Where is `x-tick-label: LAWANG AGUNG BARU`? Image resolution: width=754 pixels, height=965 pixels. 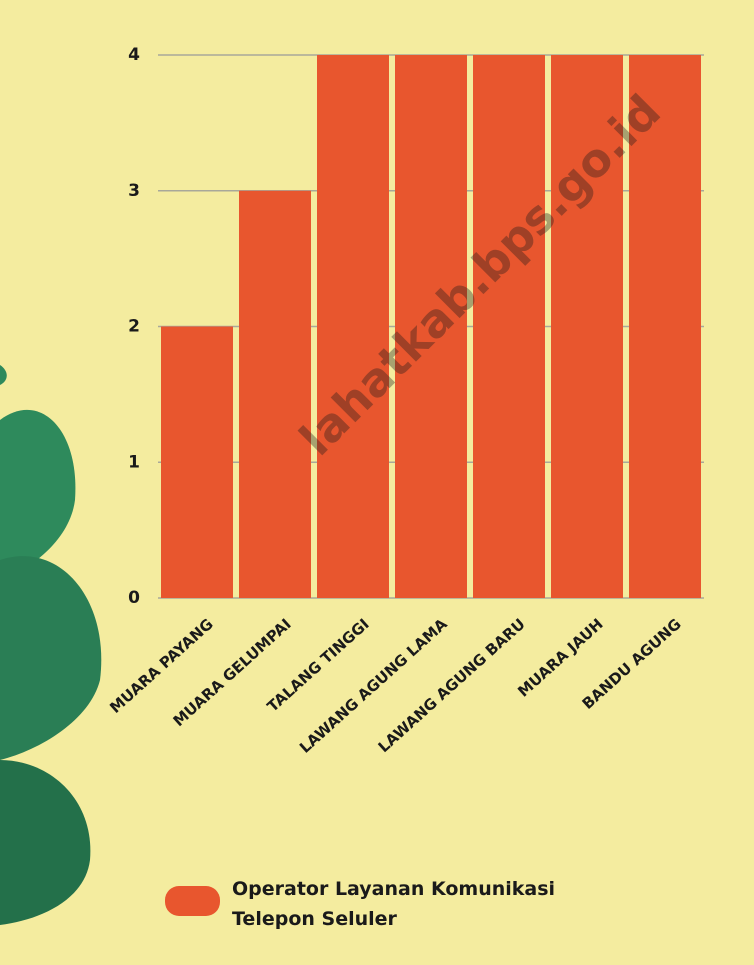 x-tick-label: LAWANG AGUNG BARU is located at coordinates (452, 685).